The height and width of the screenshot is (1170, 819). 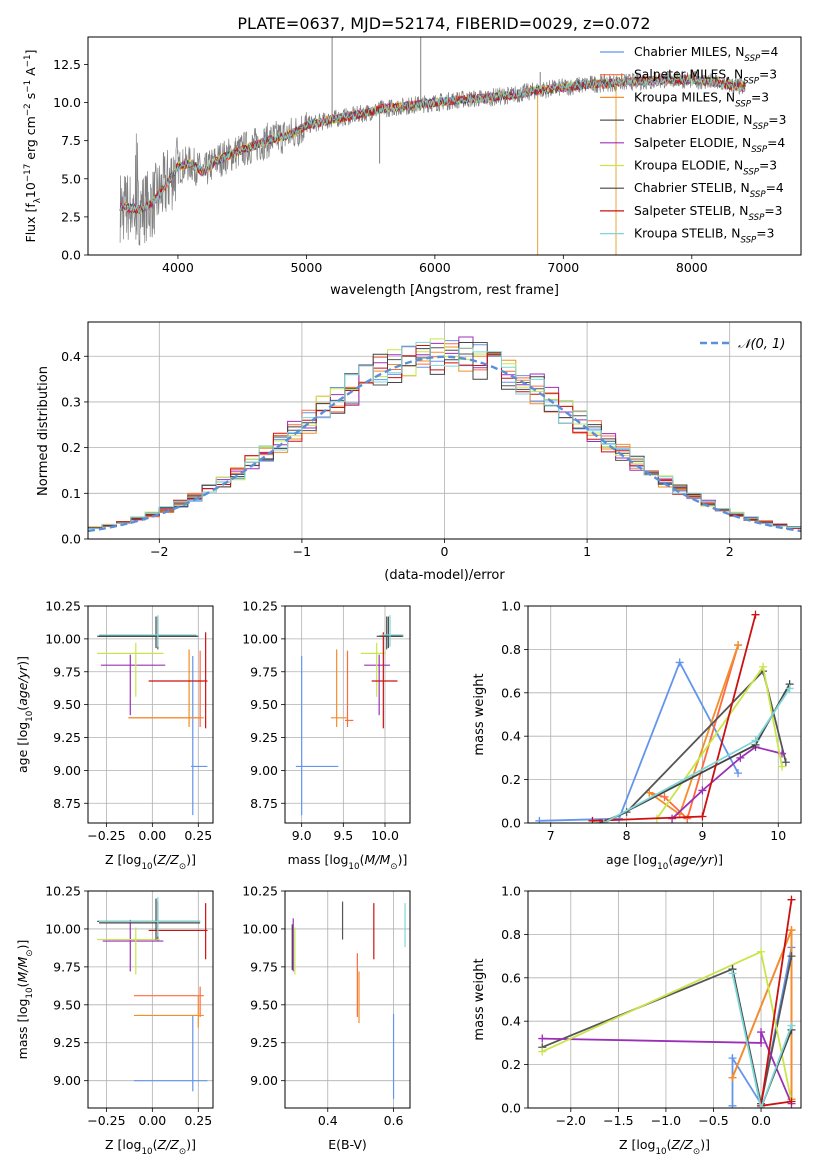 I want to click on x-tick-label: 8, so click(x=627, y=835).